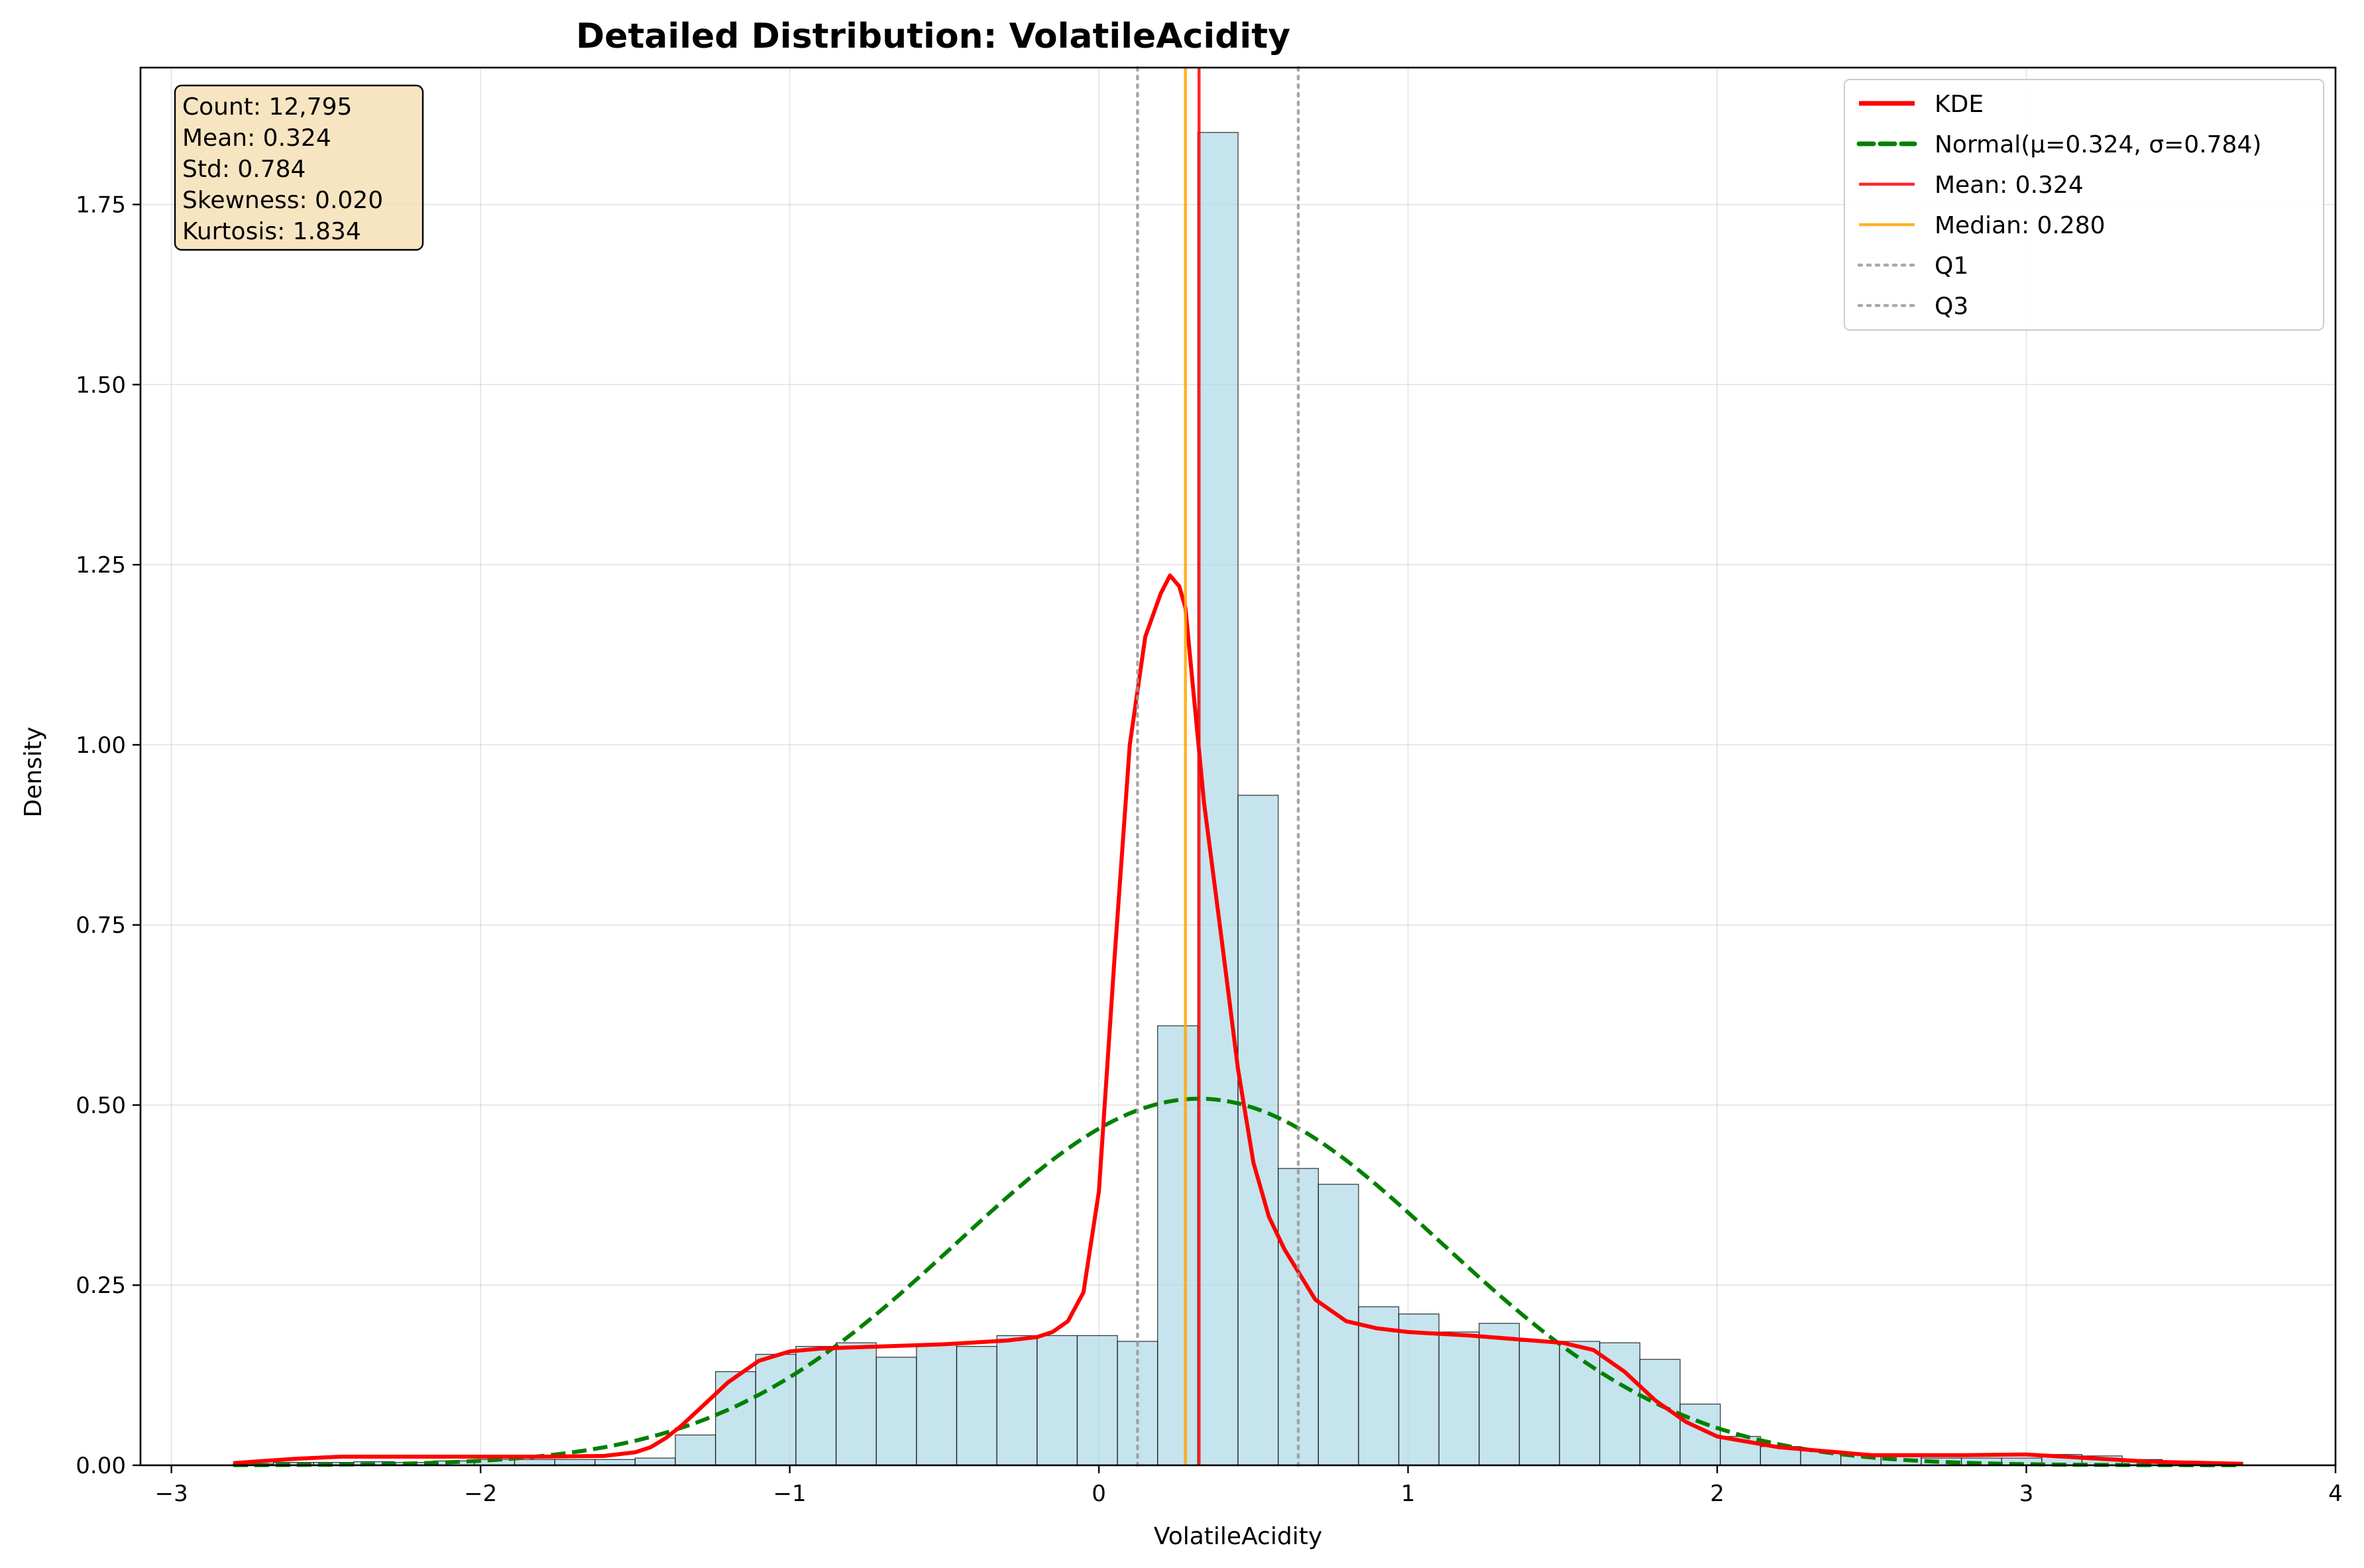 Image resolution: width=2364 pixels, height=1568 pixels. Describe the element at coordinates (933, 36) in the screenshot. I see `chart-title: Detailed Distribution: VolatileAcidity` at that location.